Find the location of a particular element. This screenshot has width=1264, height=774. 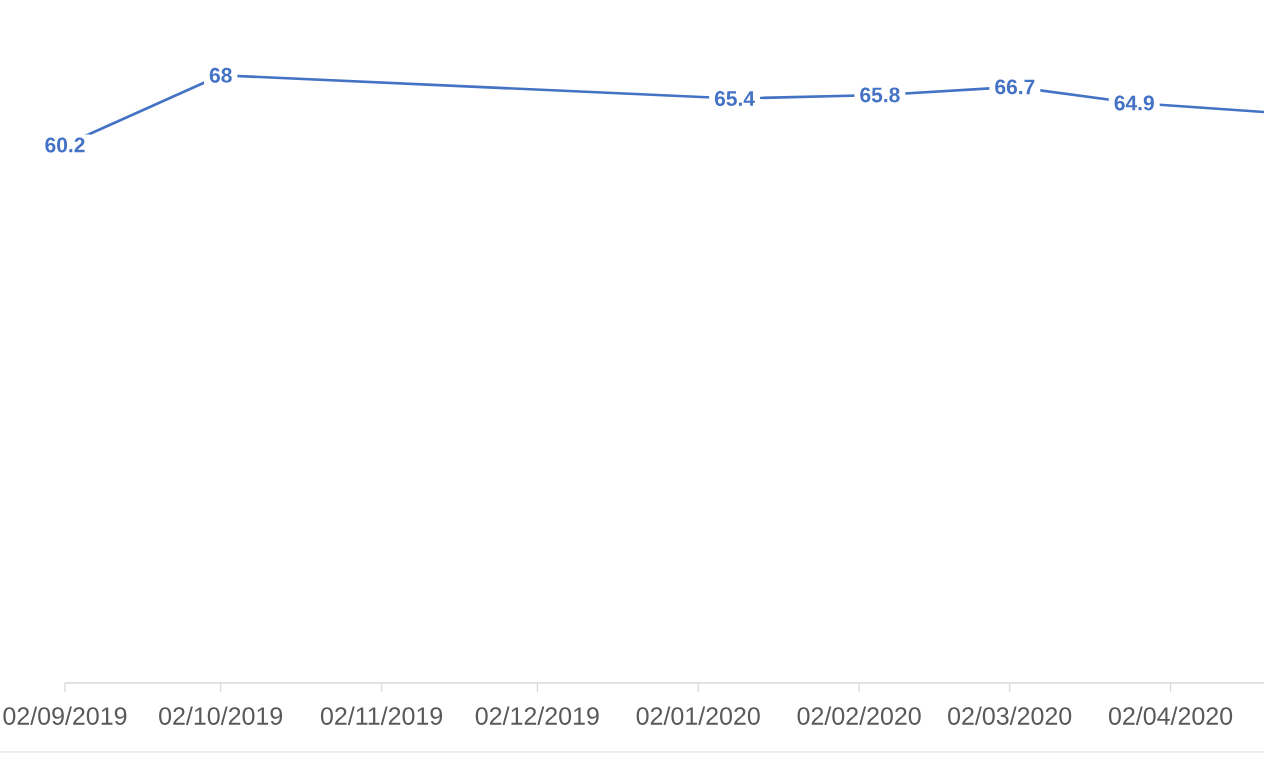

x-tick-label: 02/02/2020 is located at coordinates (859, 715).